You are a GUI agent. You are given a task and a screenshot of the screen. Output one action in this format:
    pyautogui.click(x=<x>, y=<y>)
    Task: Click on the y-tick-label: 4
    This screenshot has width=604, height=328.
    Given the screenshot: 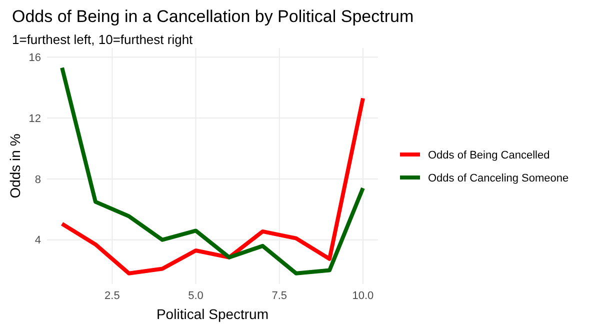 What is the action you would take?
    pyautogui.click(x=37, y=240)
    